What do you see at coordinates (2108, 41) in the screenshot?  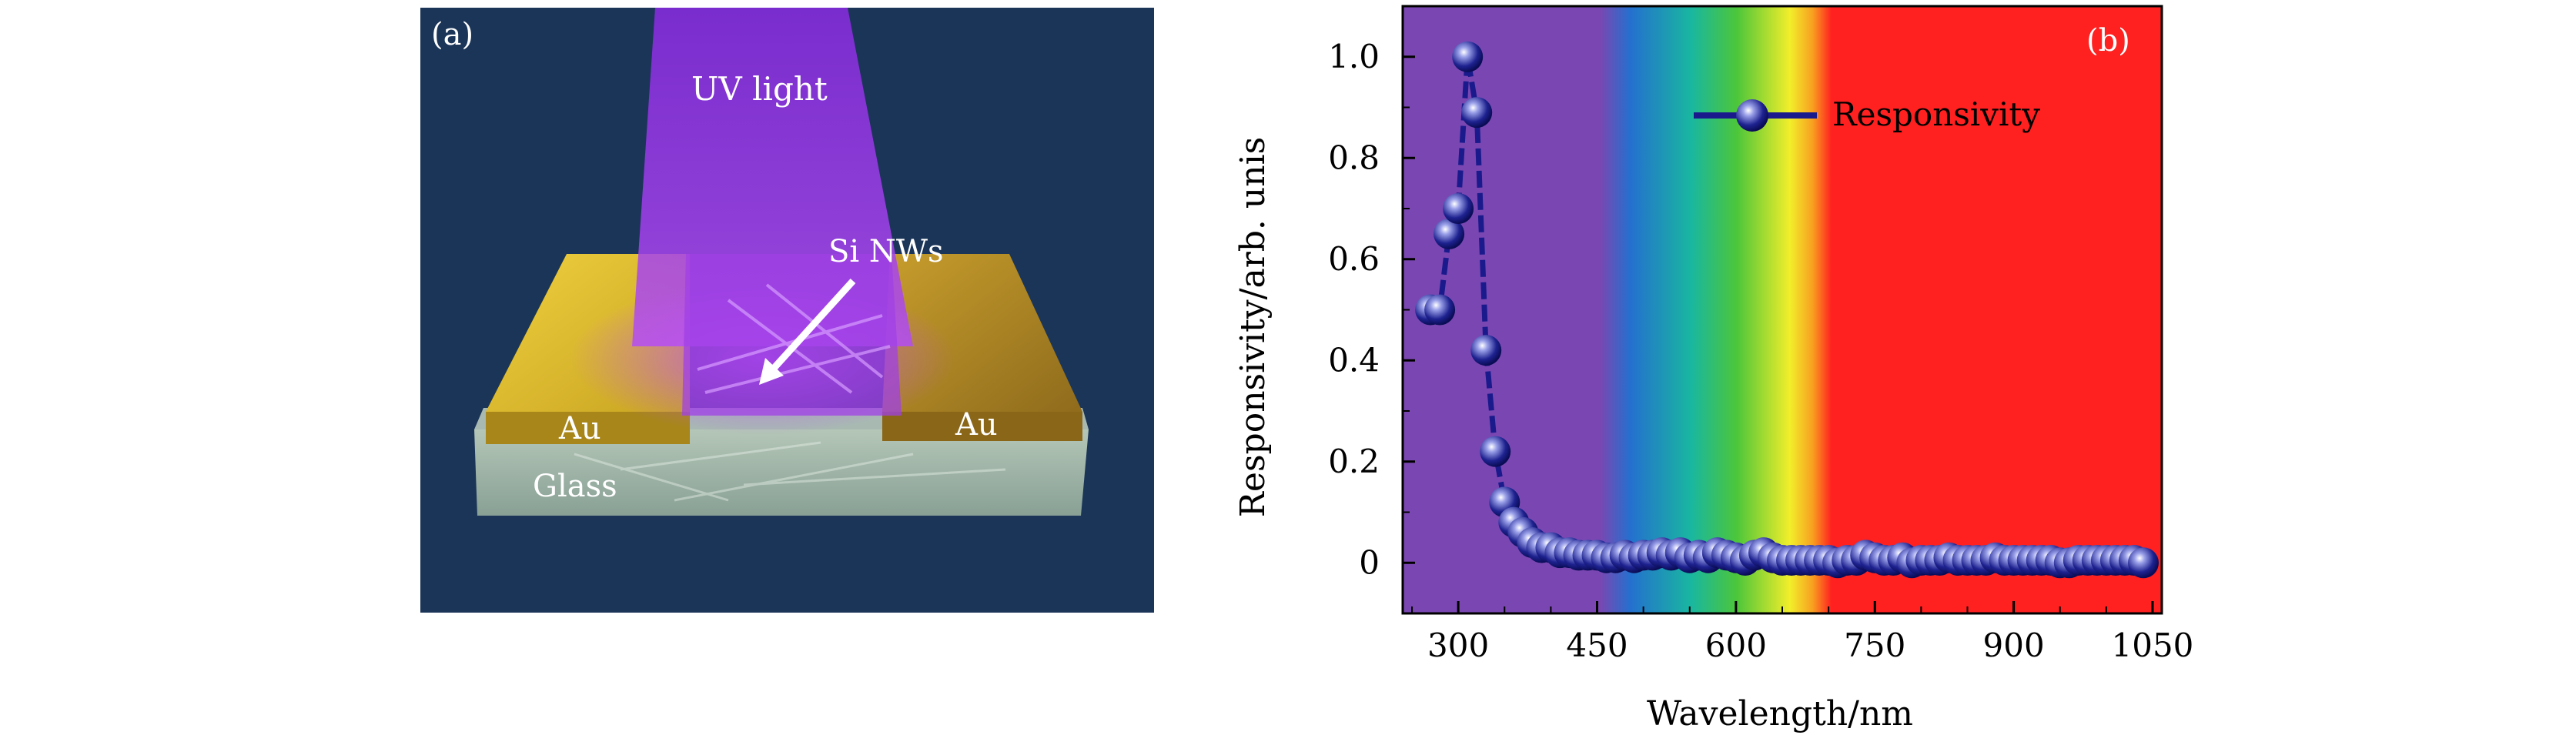 I see `panel-label-b: (b)` at bounding box center [2108, 41].